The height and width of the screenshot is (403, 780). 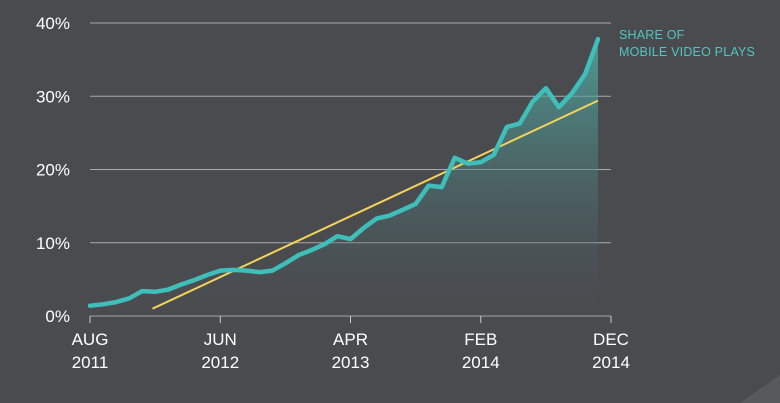 What do you see at coordinates (611, 339) in the screenshot?
I see `x-tick-label-month: DEC` at bounding box center [611, 339].